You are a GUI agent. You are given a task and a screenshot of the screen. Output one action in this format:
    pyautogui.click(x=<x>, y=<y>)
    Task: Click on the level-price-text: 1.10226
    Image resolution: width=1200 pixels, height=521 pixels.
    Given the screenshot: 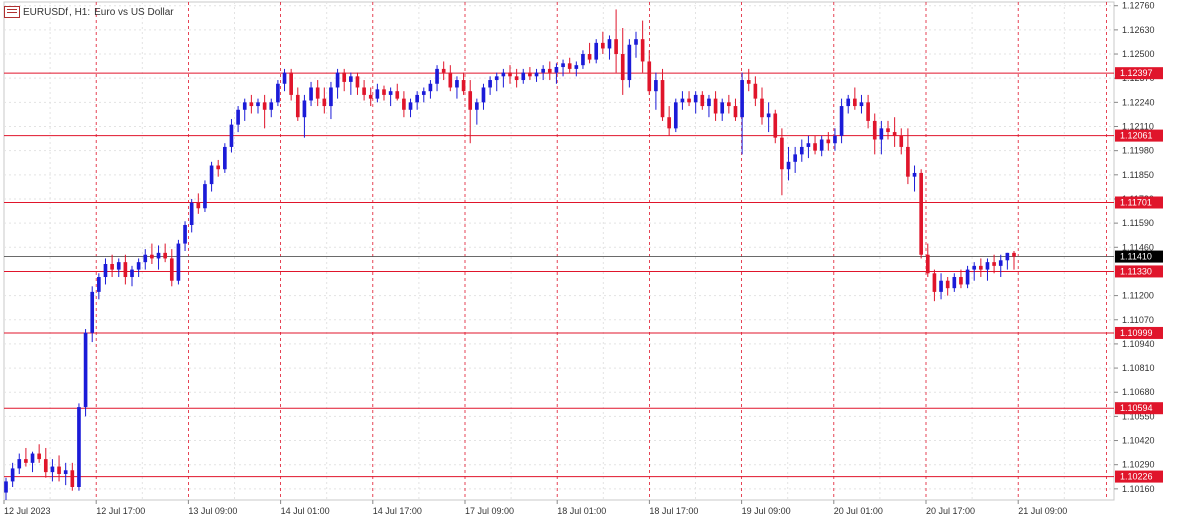 What is the action you would take?
    pyautogui.click(x=1136, y=477)
    